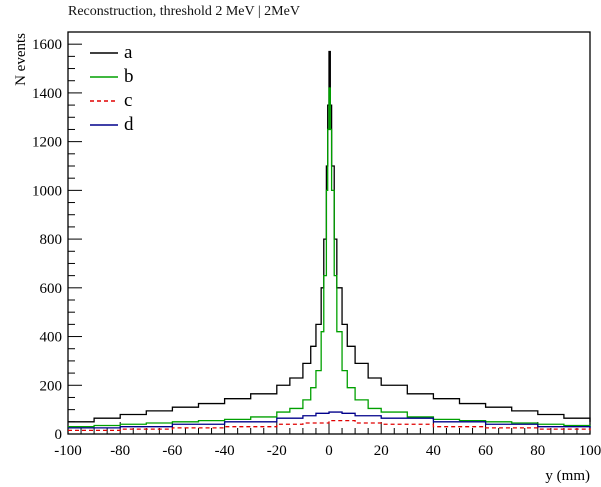 The image size is (601, 487). What do you see at coordinates (381, 451) in the screenshot?
I see `x-tick-label: 20` at bounding box center [381, 451].